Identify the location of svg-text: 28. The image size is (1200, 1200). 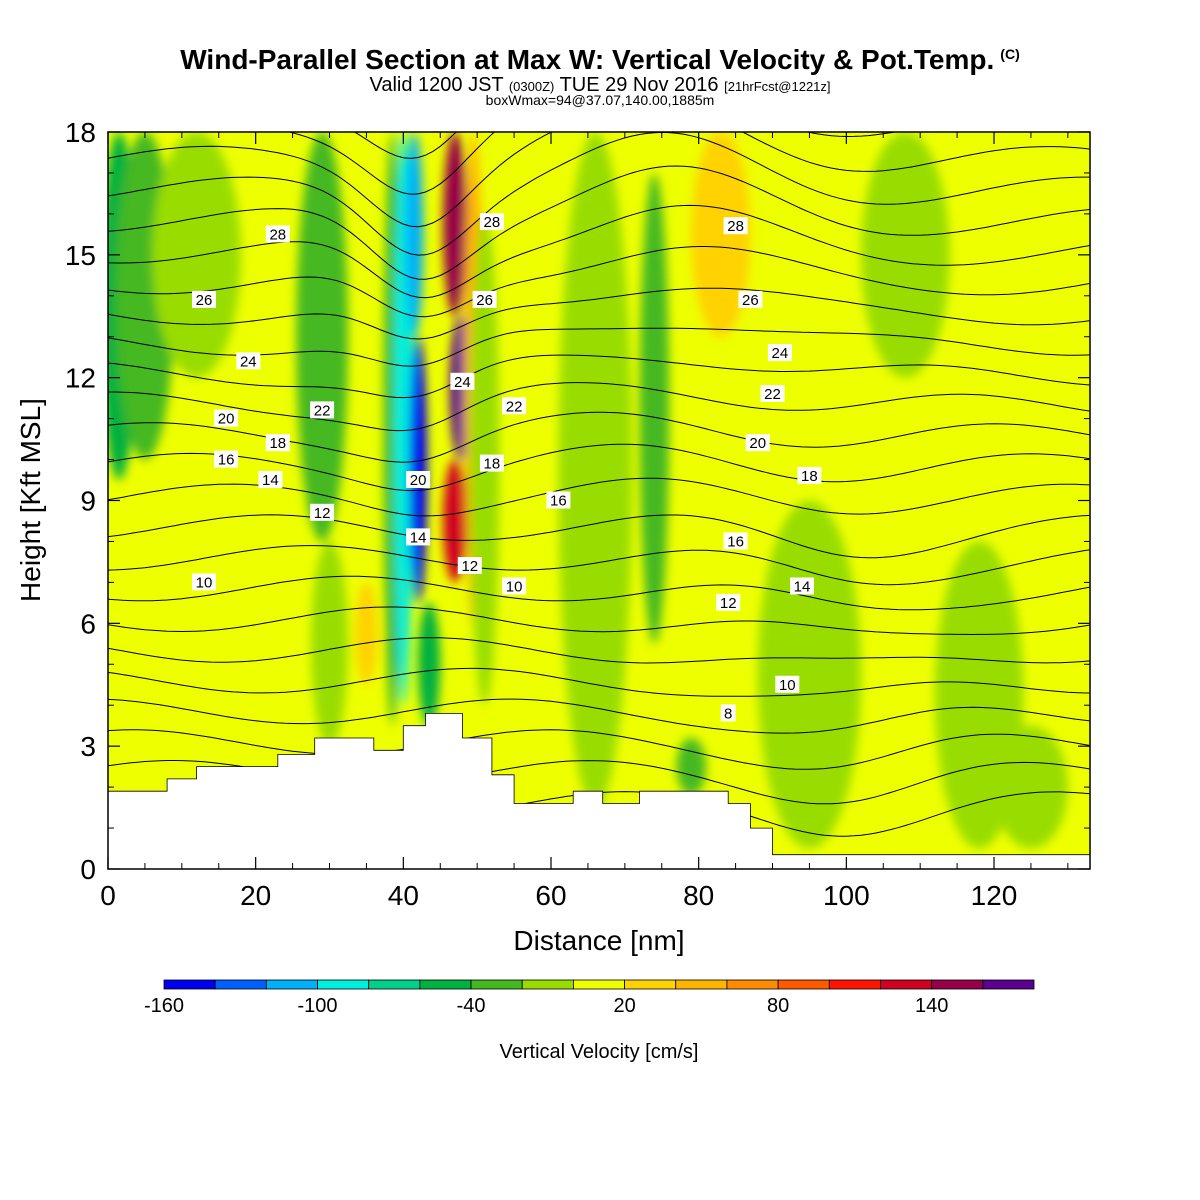
(277, 234).